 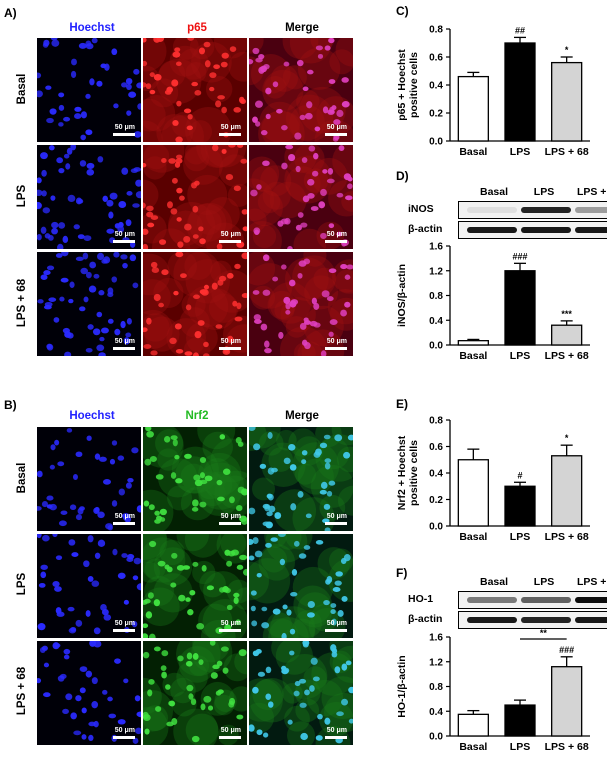 I want to click on panel-d-row-label: β-actin, so click(x=425, y=229).